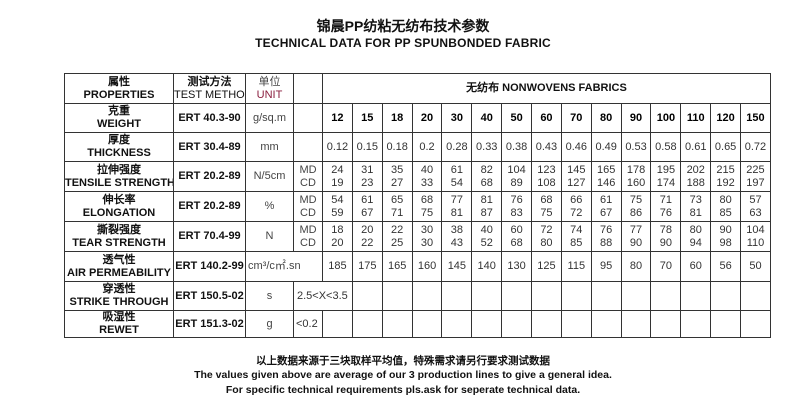  I want to click on tensile-value: 61 54, so click(457, 176).